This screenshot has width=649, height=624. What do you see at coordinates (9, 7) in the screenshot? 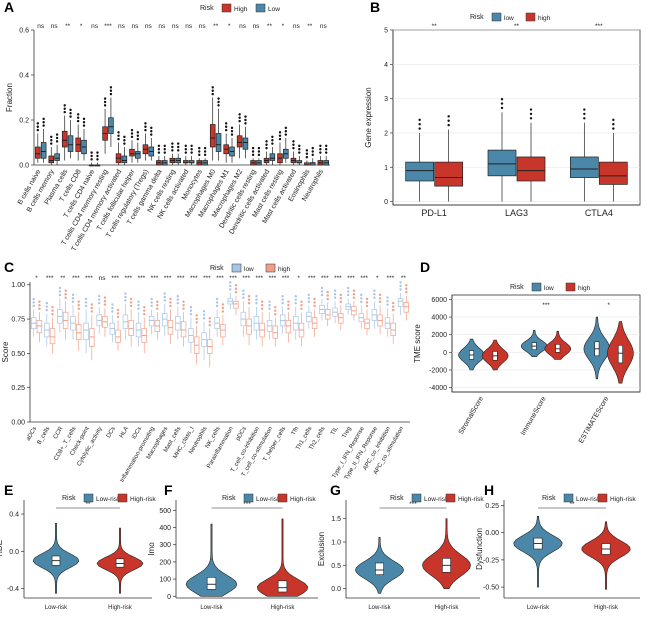
I see `panel-letter: A` at bounding box center [9, 7].